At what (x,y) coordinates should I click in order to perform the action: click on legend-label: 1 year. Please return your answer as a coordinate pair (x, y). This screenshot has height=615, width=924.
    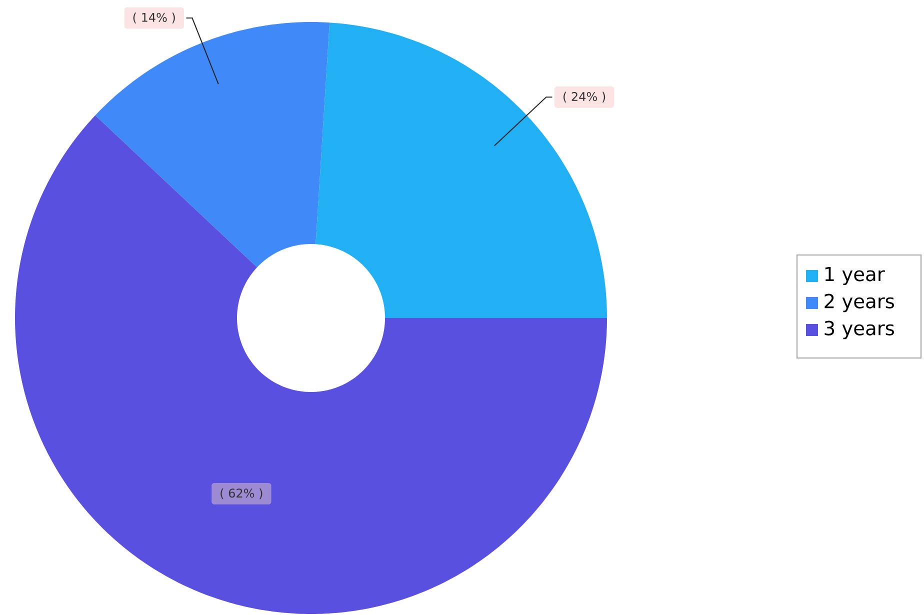
    Looking at the image, I should click on (855, 276).